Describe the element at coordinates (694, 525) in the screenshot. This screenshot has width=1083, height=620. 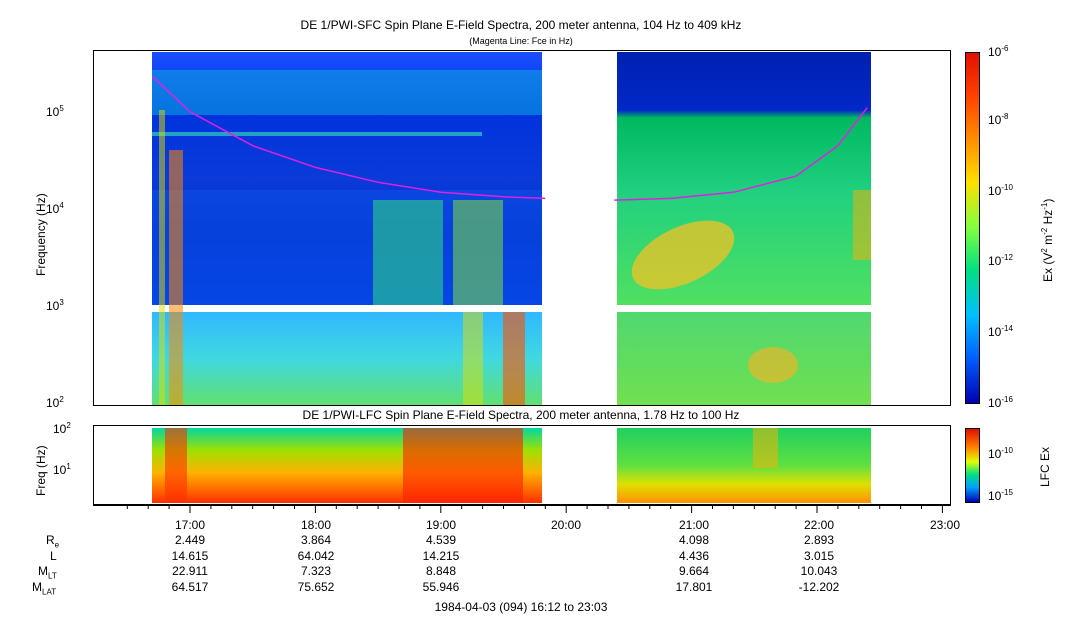
I see `time-tick-2100: 21:00` at that location.